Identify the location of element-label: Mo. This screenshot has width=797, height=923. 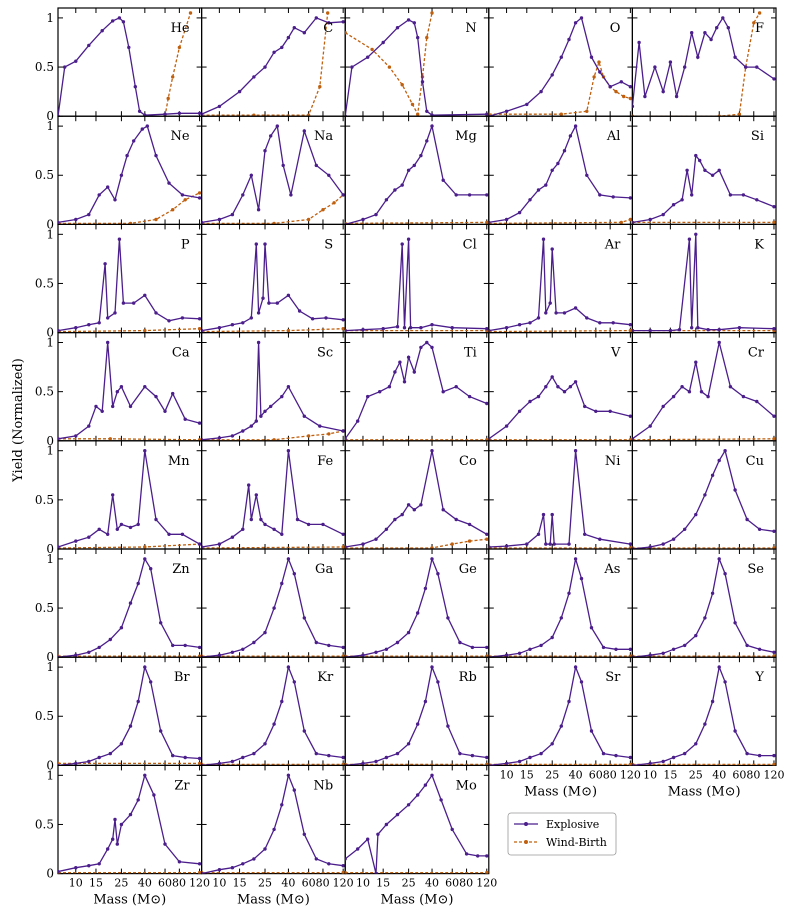
(466, 785).